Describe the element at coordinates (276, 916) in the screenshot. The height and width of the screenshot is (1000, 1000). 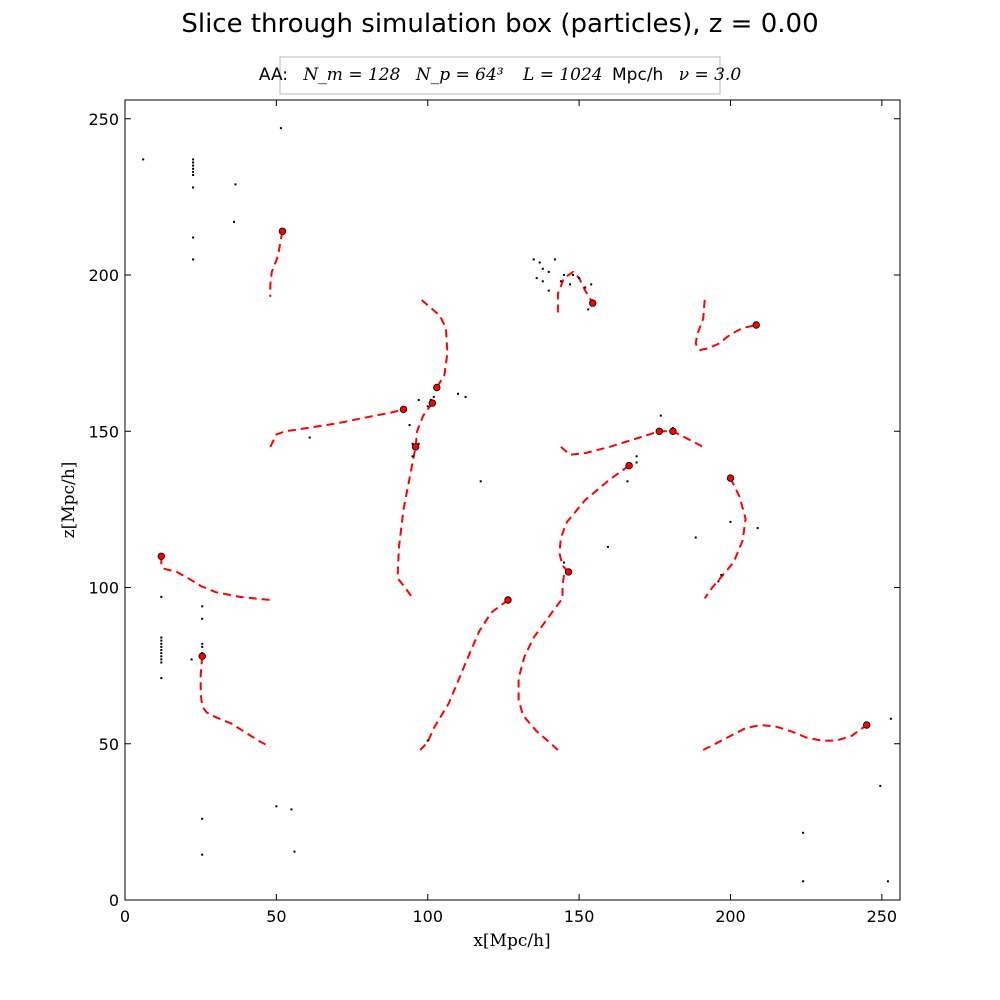
I see `x-tick-label-1: 50` at that location.